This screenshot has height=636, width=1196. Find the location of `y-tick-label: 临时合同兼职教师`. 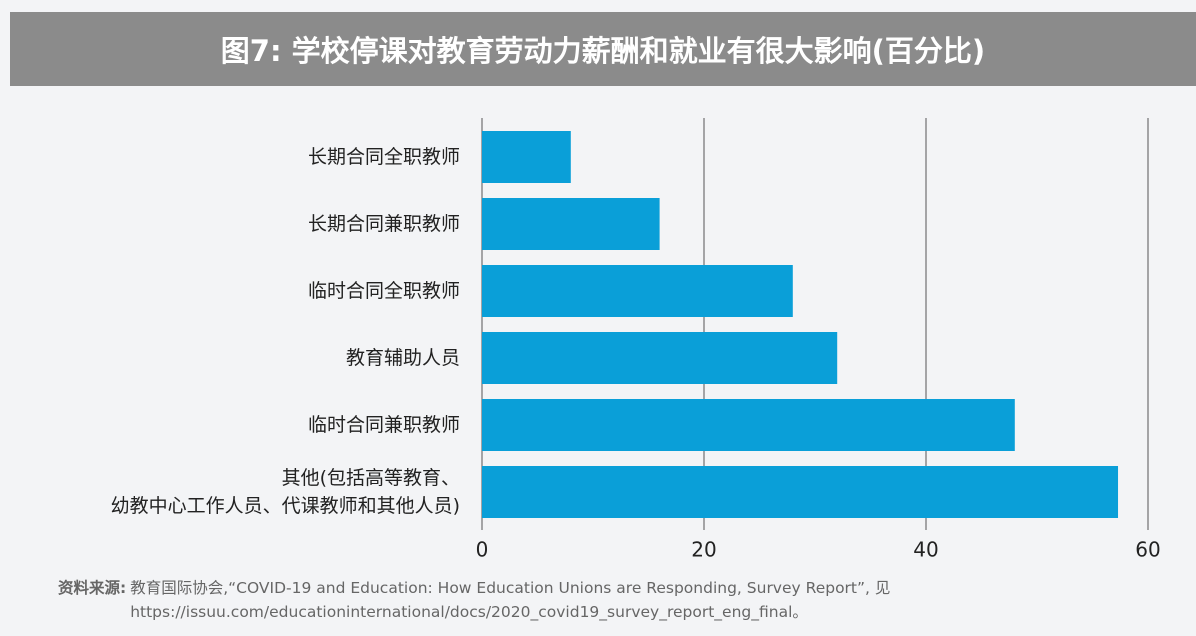

y-tick-label: 临时合同兼职教师 is located at coordinates (383, 425).